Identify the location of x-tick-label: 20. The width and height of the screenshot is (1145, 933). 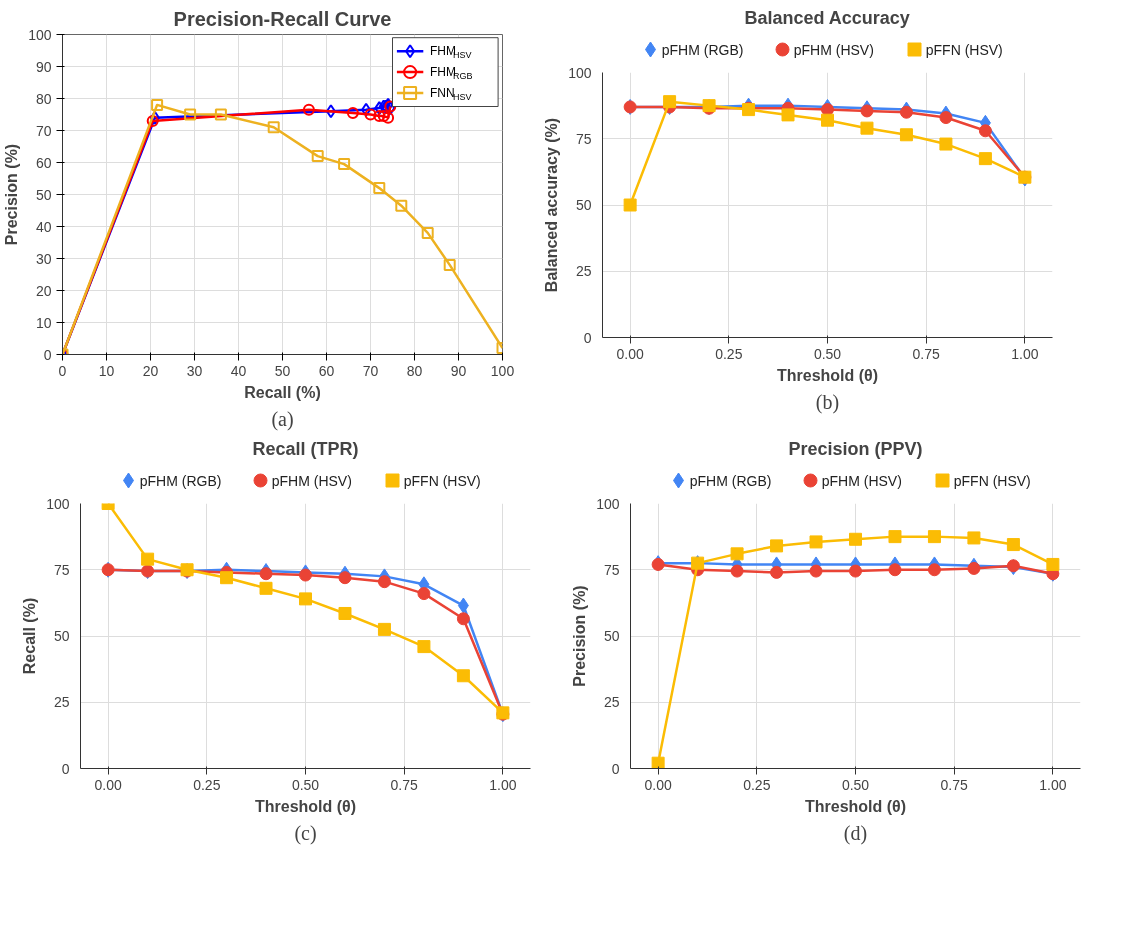
(150, 370).